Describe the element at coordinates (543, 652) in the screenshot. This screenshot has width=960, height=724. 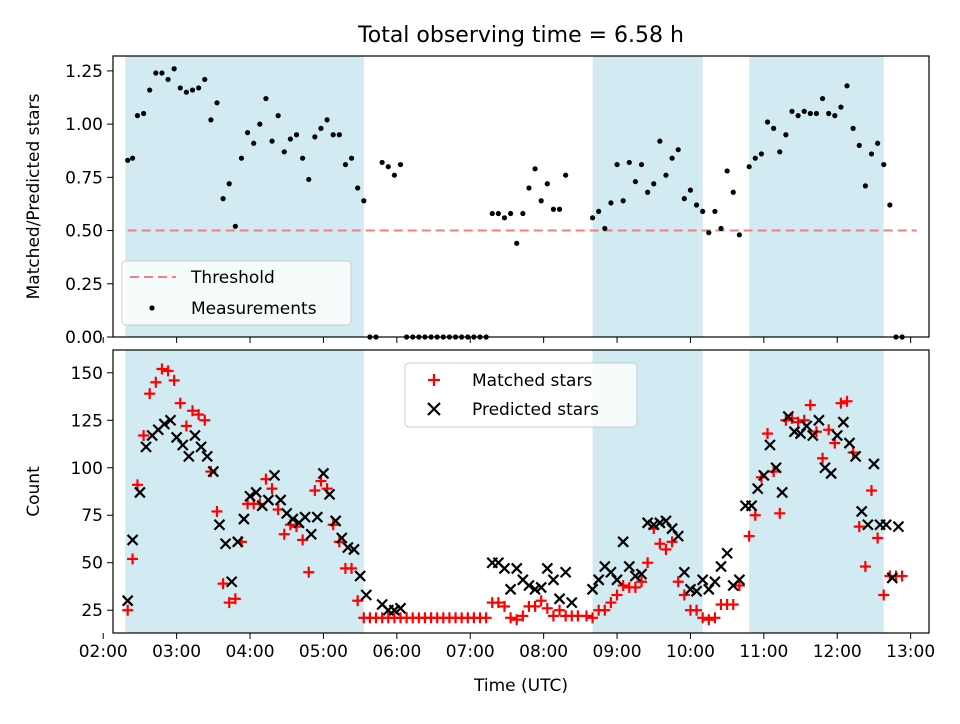
I see `x-tick-label: 08:00` at that location.